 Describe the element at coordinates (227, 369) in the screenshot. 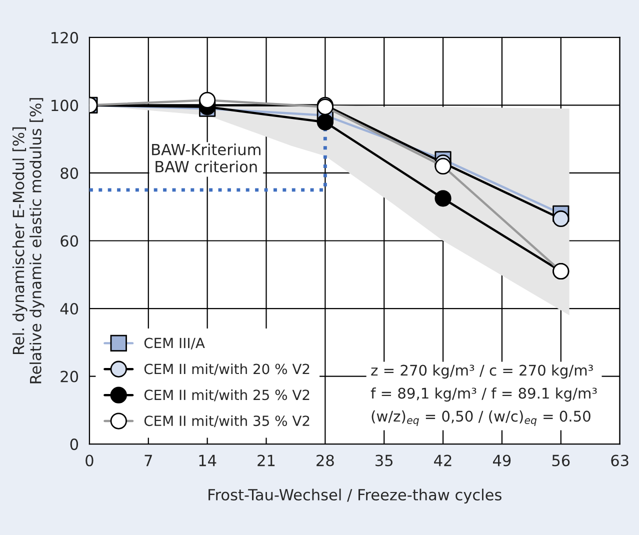

I see `legend-label: CEM II mit/with 20 % V2` at that location.